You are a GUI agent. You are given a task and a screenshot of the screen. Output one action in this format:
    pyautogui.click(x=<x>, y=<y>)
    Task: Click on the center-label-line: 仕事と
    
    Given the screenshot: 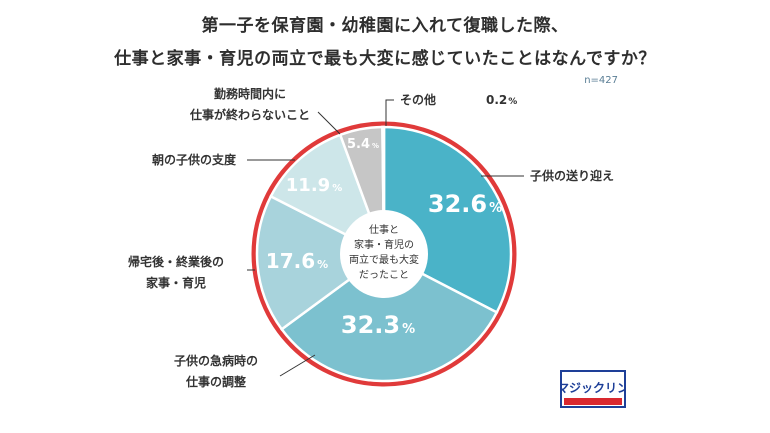 What is the action you would take?
    pyautogui.click(x=384, y=229)
    